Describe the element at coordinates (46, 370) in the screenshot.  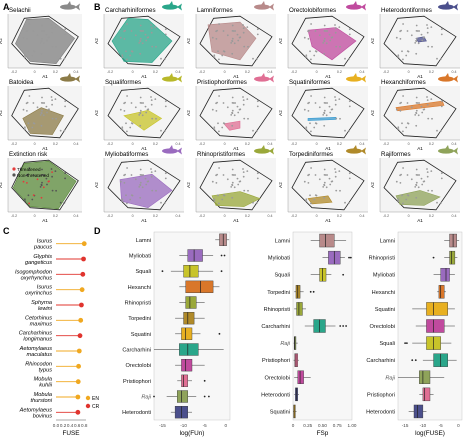
I see `species-label: typus` at that location.